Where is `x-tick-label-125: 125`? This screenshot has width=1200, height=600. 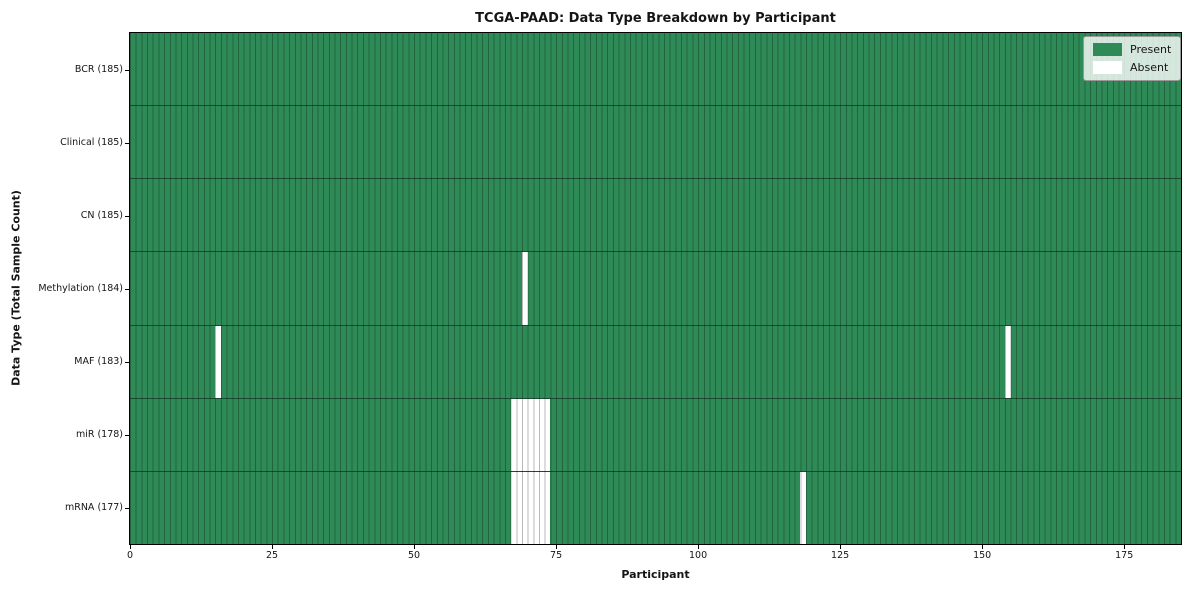 x-tick-label-125: 125 is located at coordinates (840, 555).